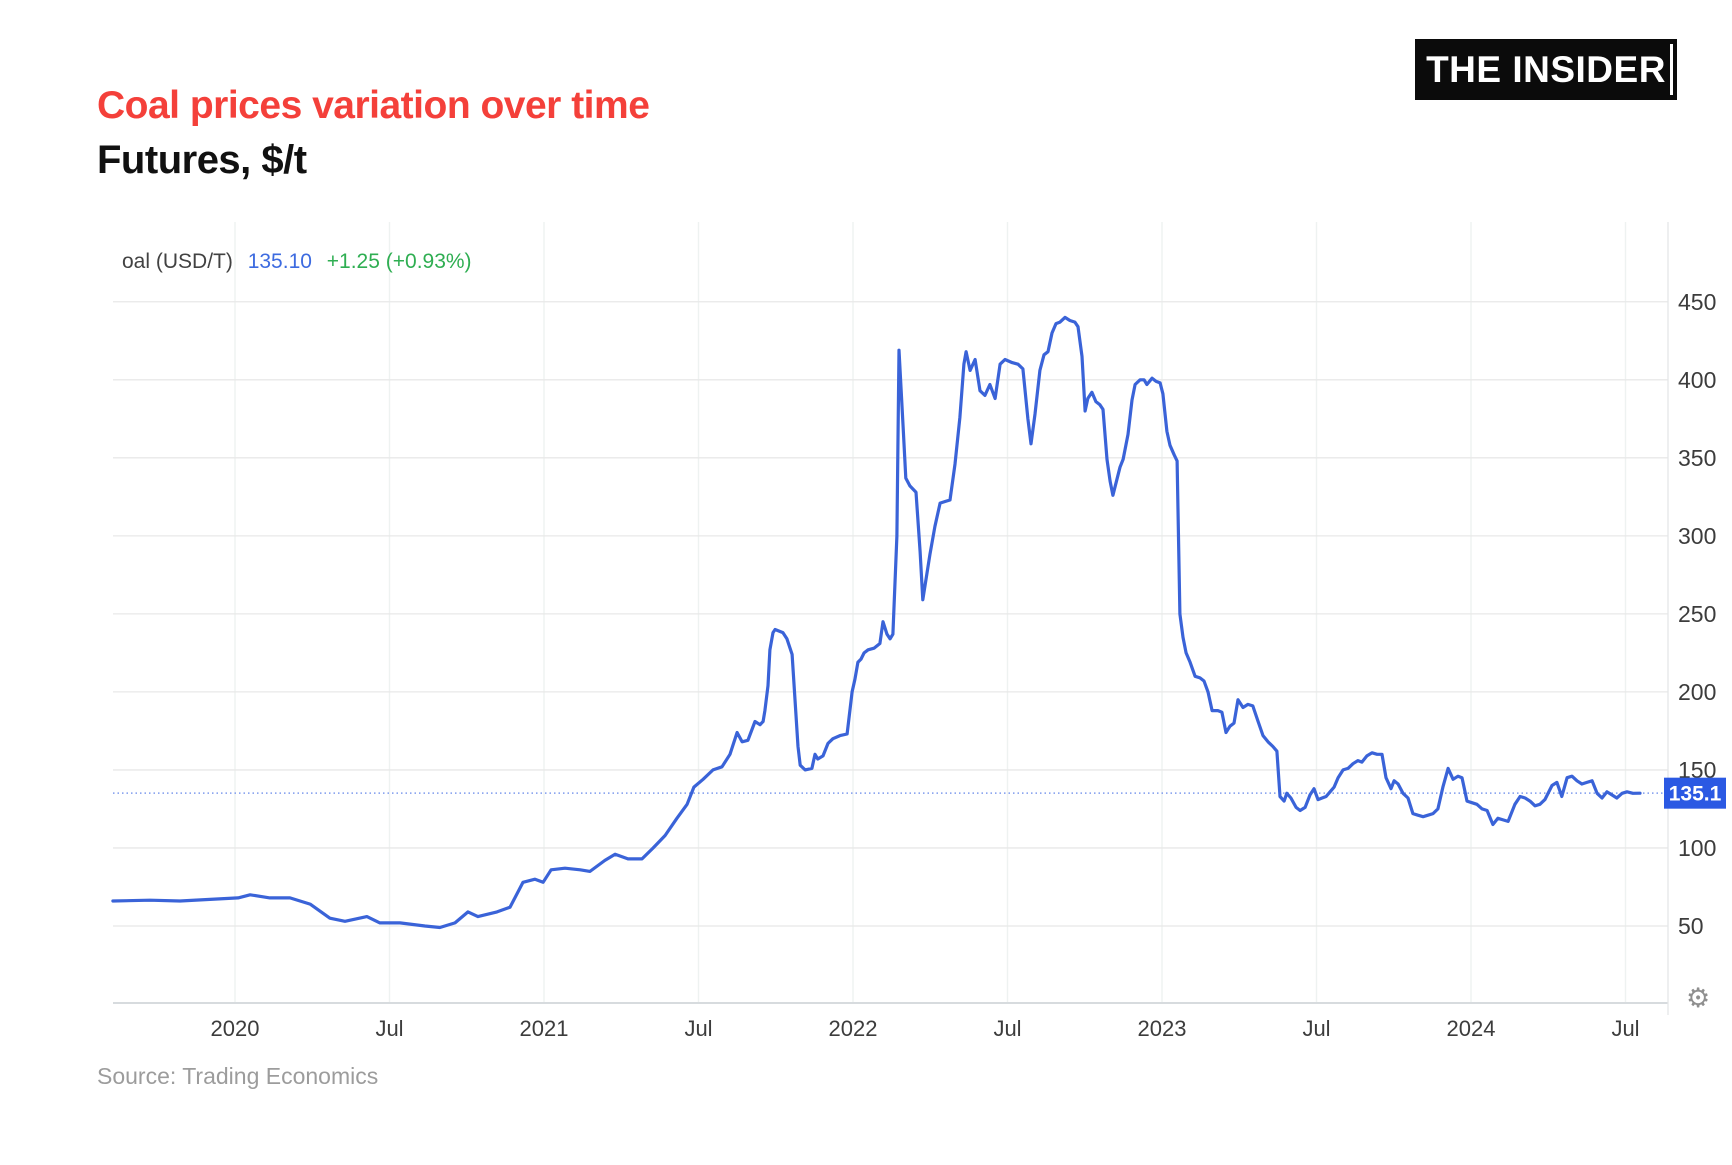  Describe the element at coordinates (1162, 1028) in the screenshot. I see `x-axis-tick-label: 2023` at that location.